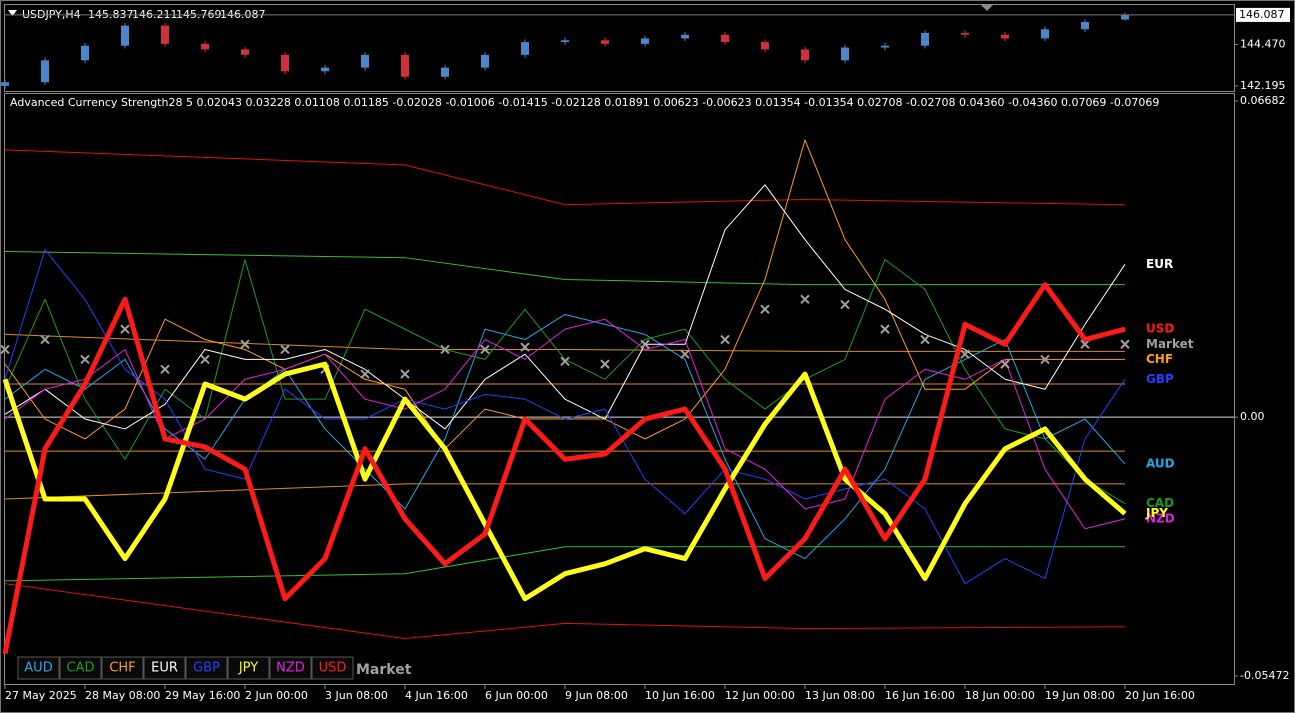  I want to click on legend-button: NZD, so click(290, 668).